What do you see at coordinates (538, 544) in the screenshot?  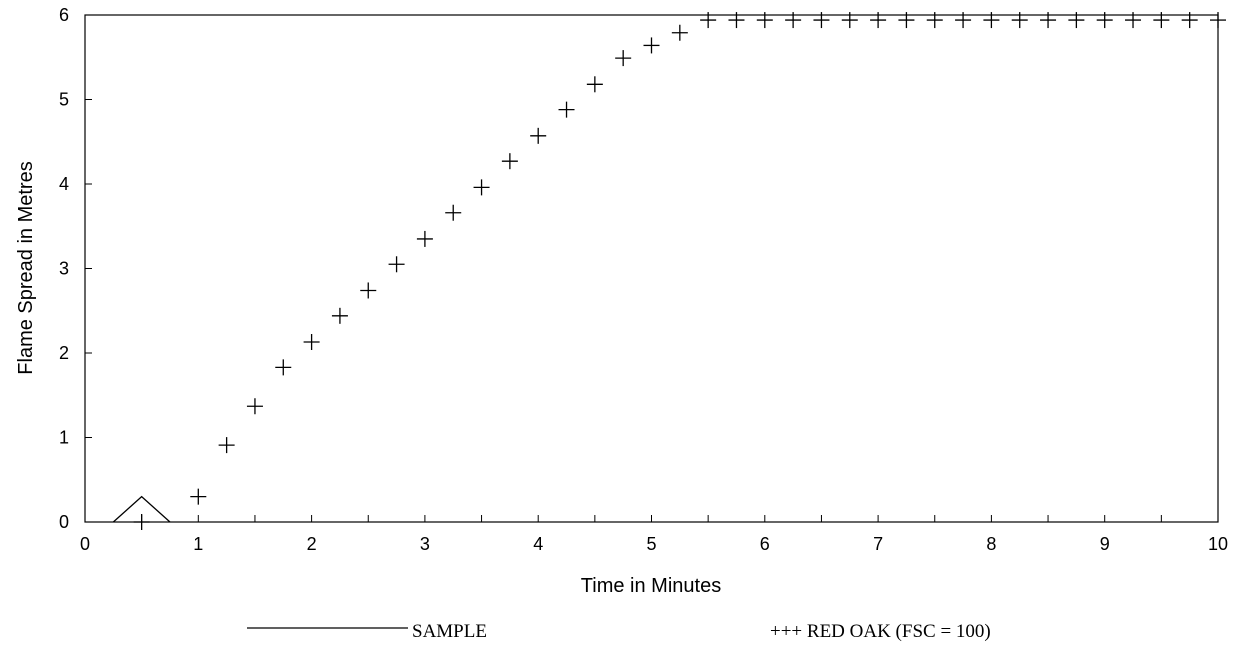 I see `x-tick-label: 4` at bounding box center [538, 544].